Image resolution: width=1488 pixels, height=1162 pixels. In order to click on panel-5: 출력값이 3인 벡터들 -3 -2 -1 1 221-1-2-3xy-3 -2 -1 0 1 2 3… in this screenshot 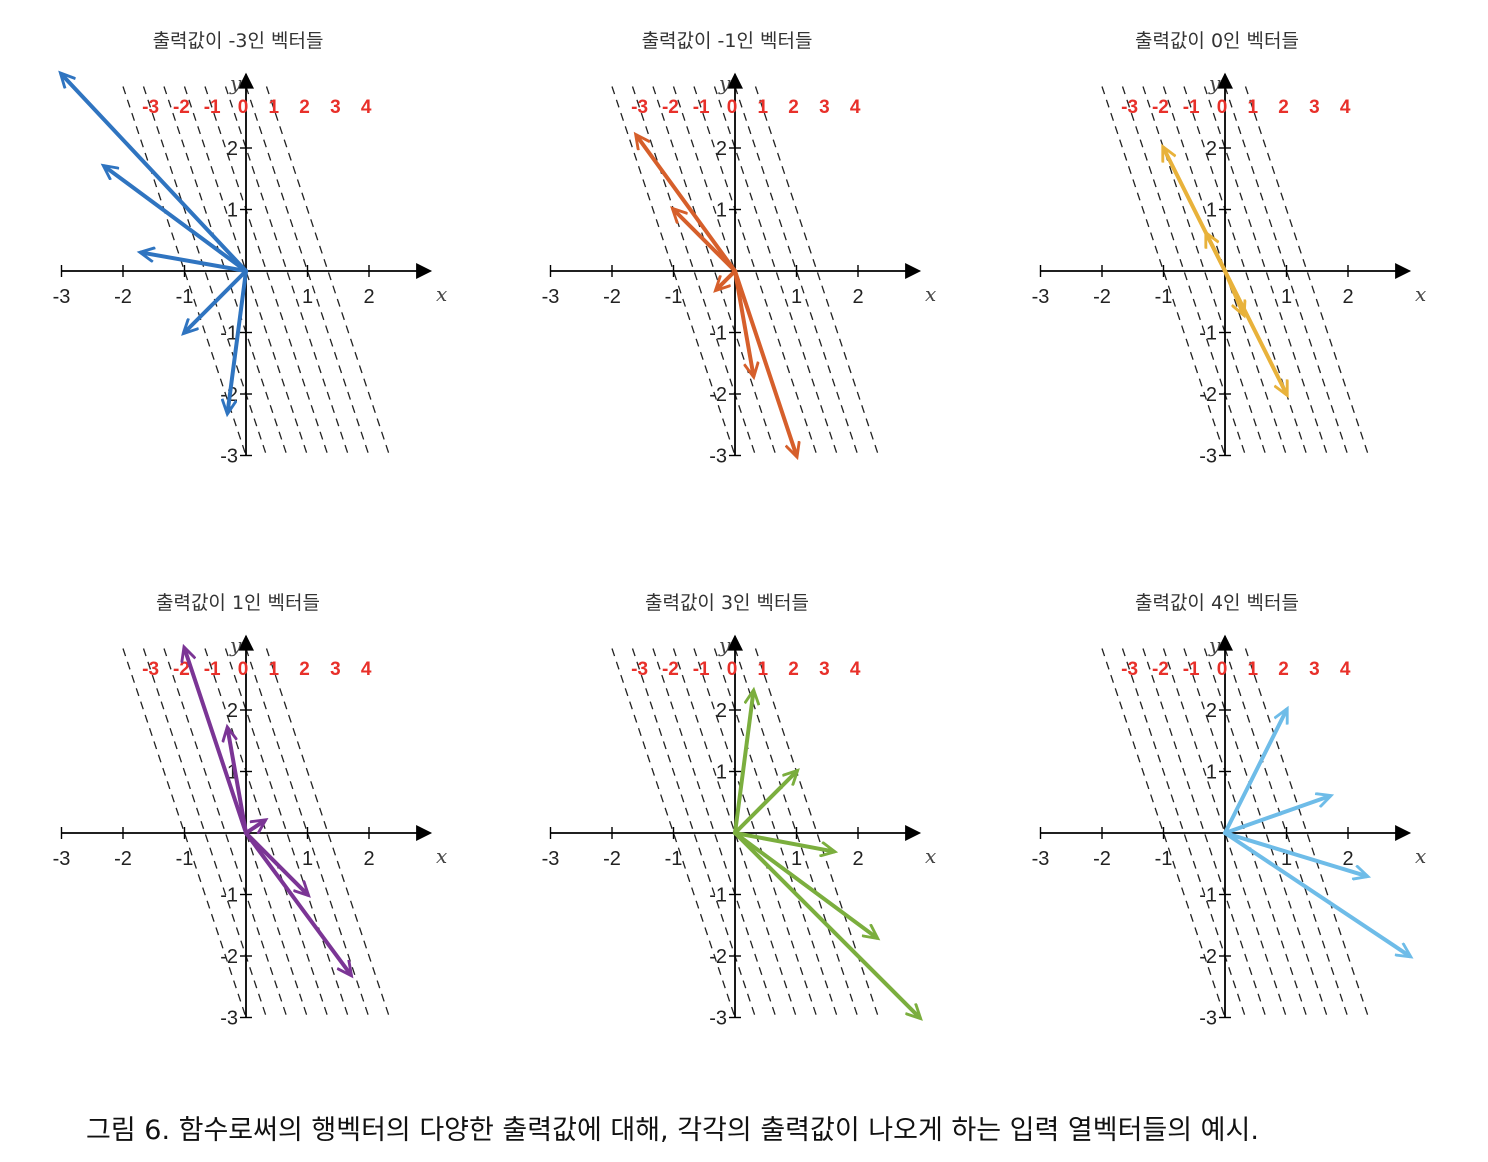, I will do `click(739, 811)`.